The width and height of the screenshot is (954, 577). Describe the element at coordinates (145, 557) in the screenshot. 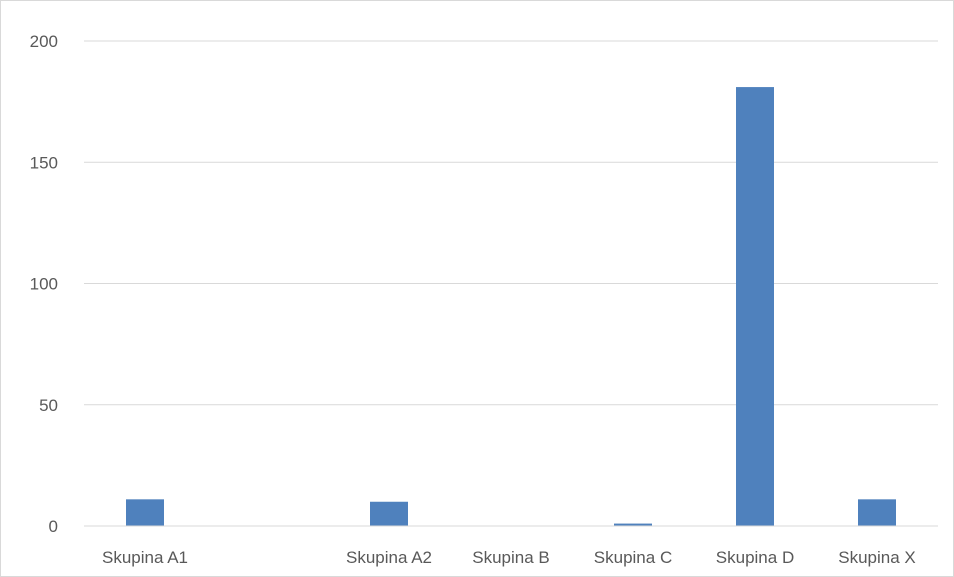

I see `x-tick-label: Skupina A1` at that location.